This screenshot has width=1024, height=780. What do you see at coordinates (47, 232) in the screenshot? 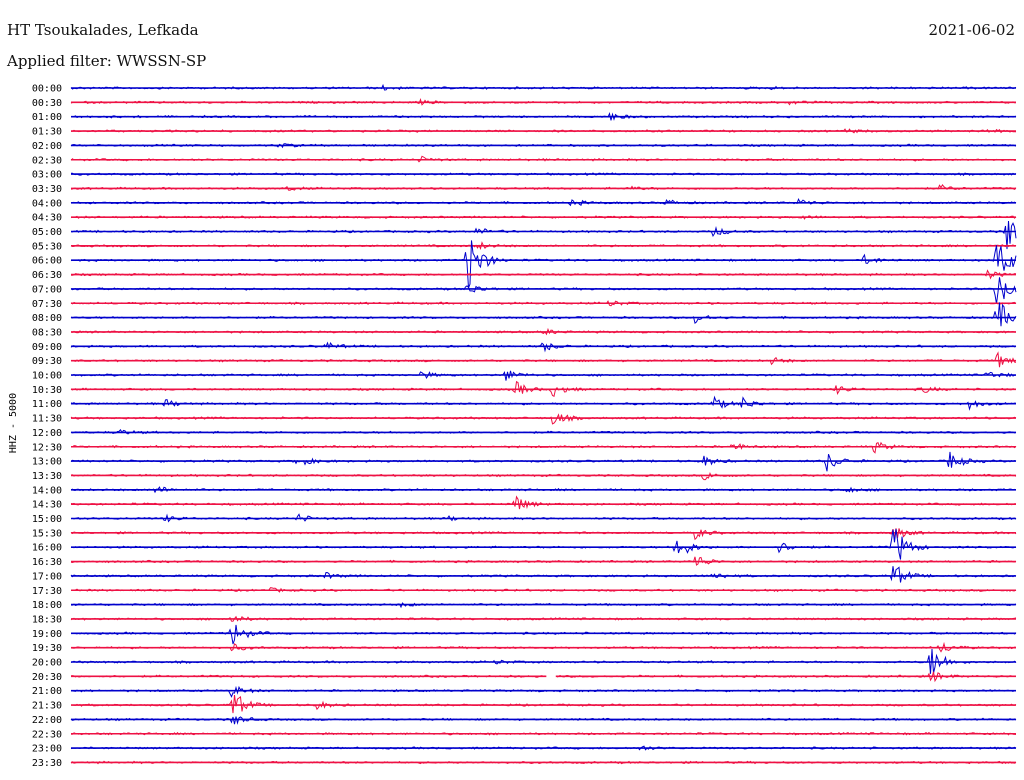
I see `hour-label: 05:00` at bounding box center [47, 232].